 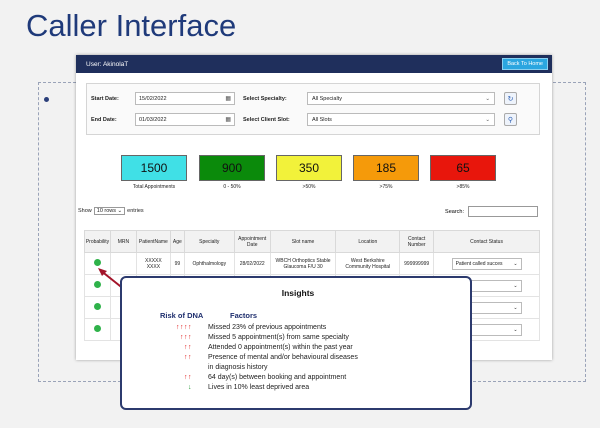 I want to click on card-value: 900, so click(x=232, y=168).